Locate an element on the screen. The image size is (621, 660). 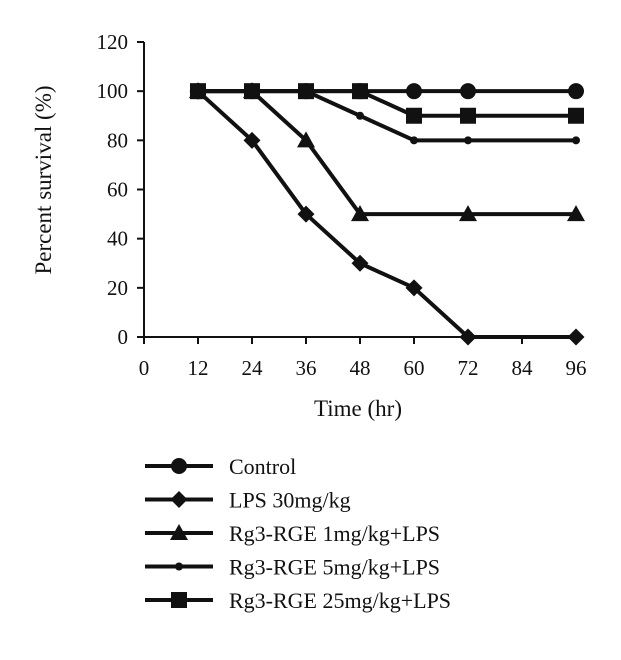
x-tick-label: 72 is located at coordinates (468, 368).